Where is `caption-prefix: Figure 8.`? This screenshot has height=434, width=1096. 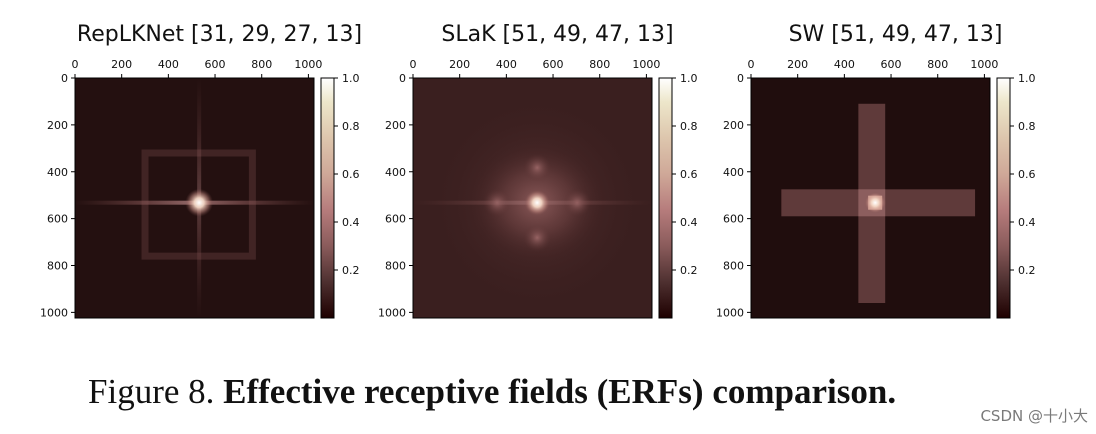
caption-prefix: Figure 8. is located at coordinates (156, 391).